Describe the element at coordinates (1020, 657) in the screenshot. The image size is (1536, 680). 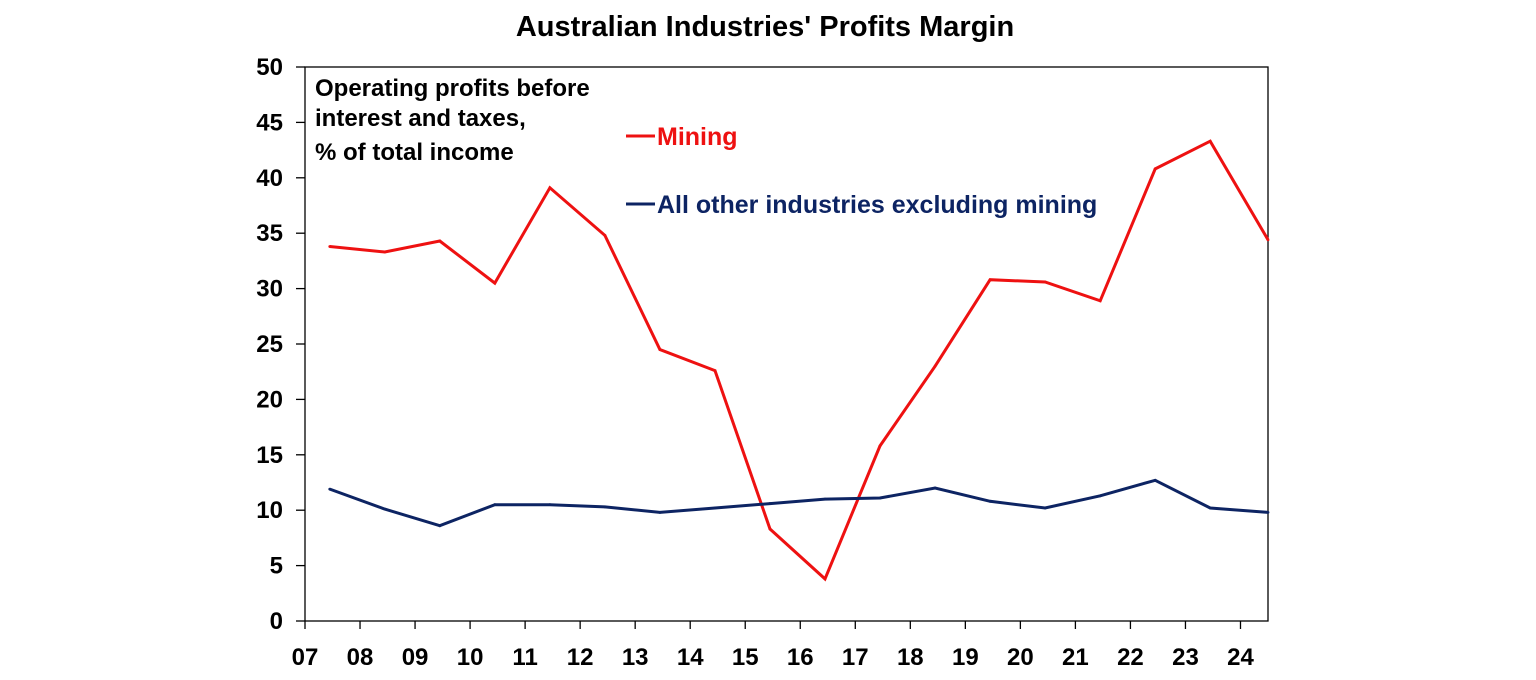
I see `x-tick-label: 20` at that location.